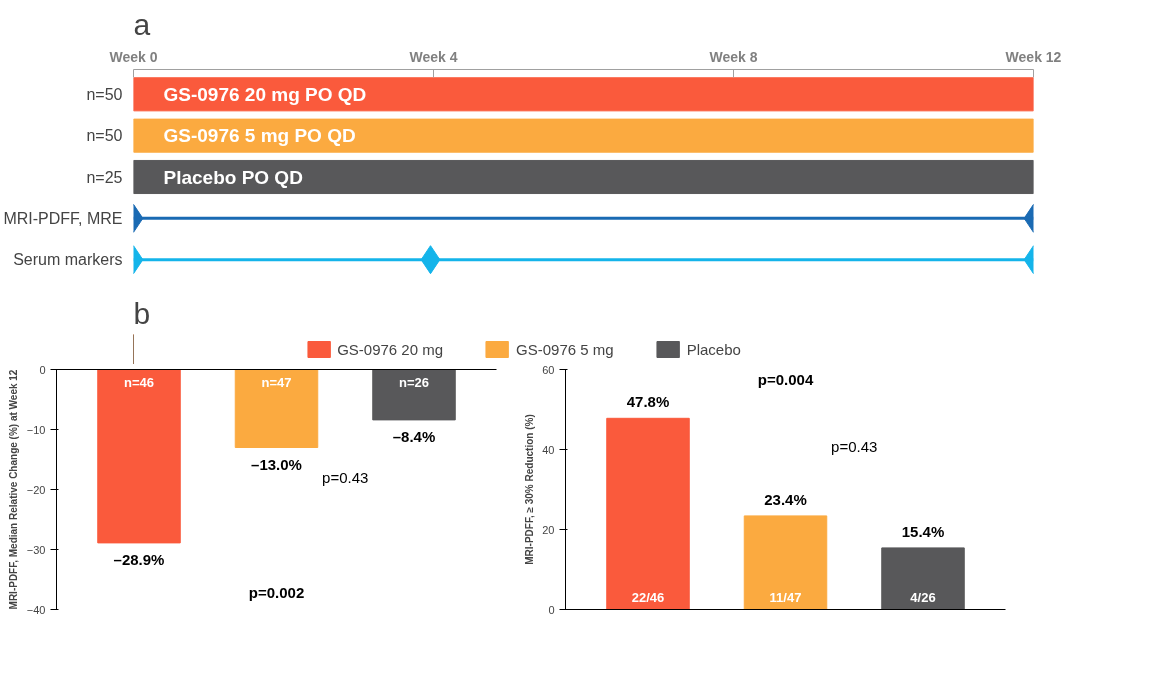 The width and height of the screenshot is (1158, 688). What do you see at coordinates (142, 24) in the screenshot?
I see `chart-title: a` at bounding box center [142, 24].